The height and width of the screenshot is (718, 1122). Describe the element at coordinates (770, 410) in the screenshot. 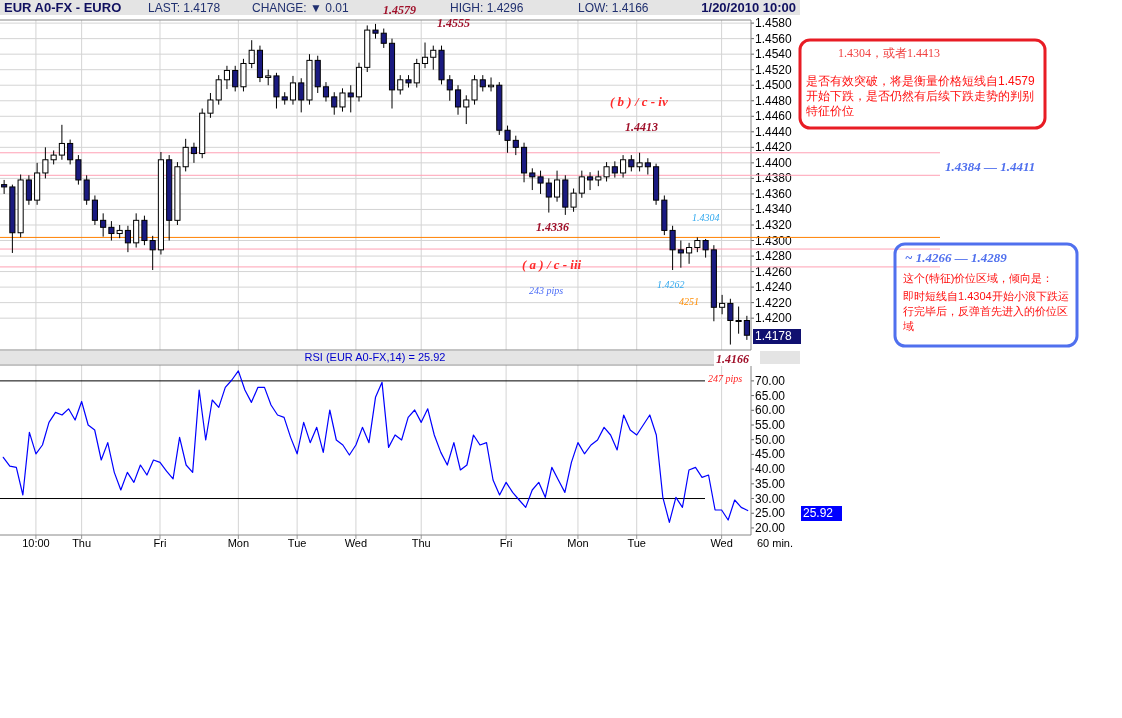

I see `y-tick-label: 60.00` at that location.